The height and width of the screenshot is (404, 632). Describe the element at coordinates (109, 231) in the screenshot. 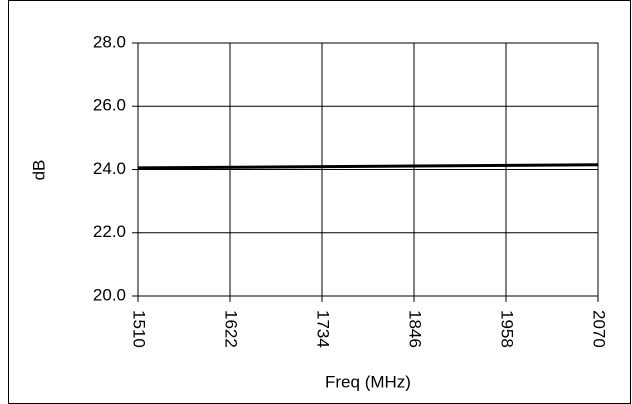

I see `y-tick-label: 22.0` at that location.